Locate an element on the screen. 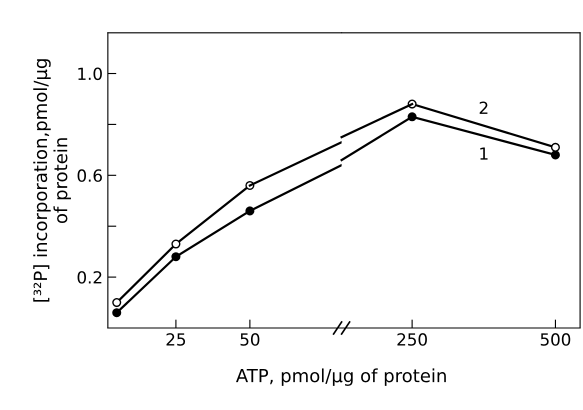 Image resolution: width=583 pixels, height=410 pixels. y-tick-label: 1.0 is located at coordinates (90, 73).